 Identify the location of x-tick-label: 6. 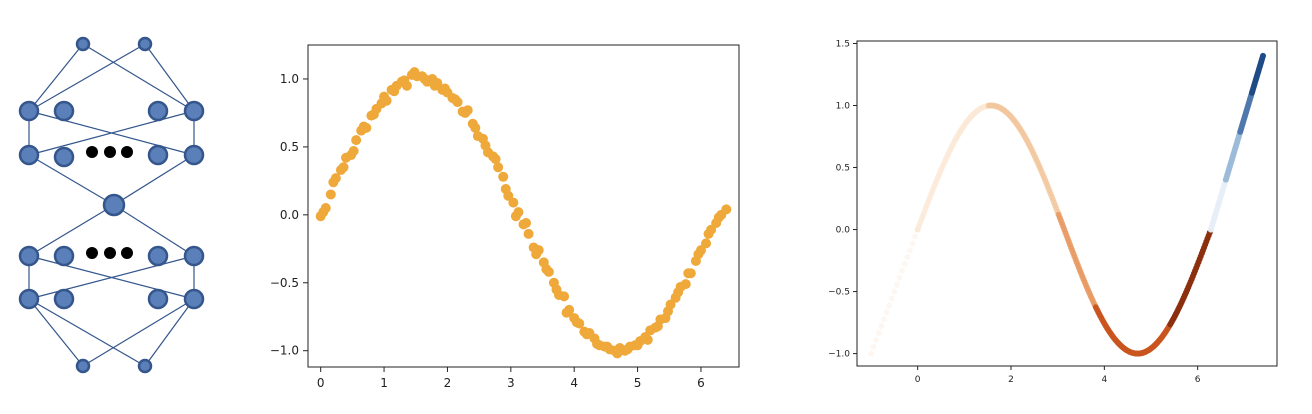
(701, 383).